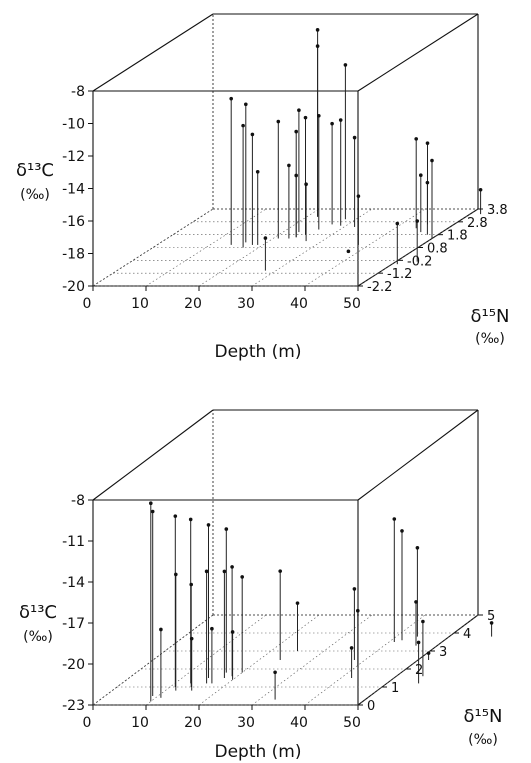 Image resolution: width=531 pixels, height=763 pixels. Describe the element at coordinates (419, 261) in the screenshot. I see `z-tick-label: -0.2` at that location.